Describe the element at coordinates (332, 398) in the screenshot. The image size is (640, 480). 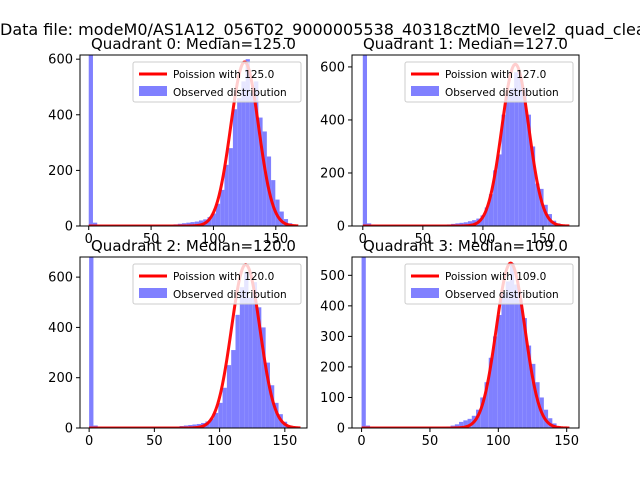
I see `y-tick-label: 100` at that location.